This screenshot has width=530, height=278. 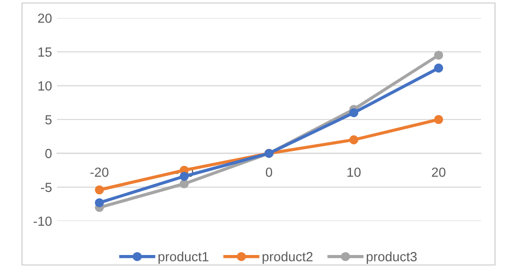 I want to click on y-tick-label: 20, so click(x=45, y=18).